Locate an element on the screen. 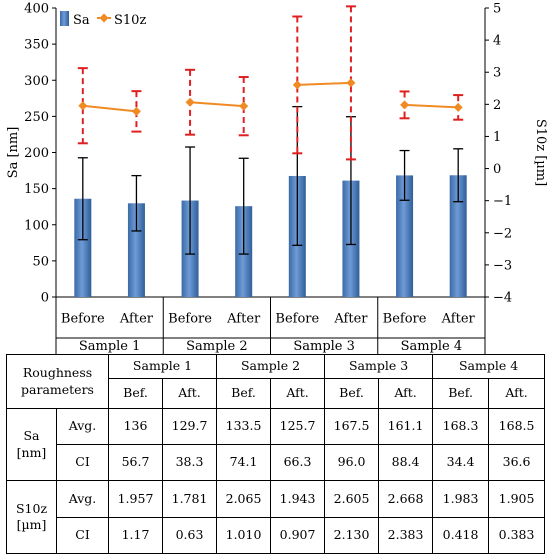 This screenshot has width=550, height=554. y-tick-label: 0 is located at coordinates (45, 298).